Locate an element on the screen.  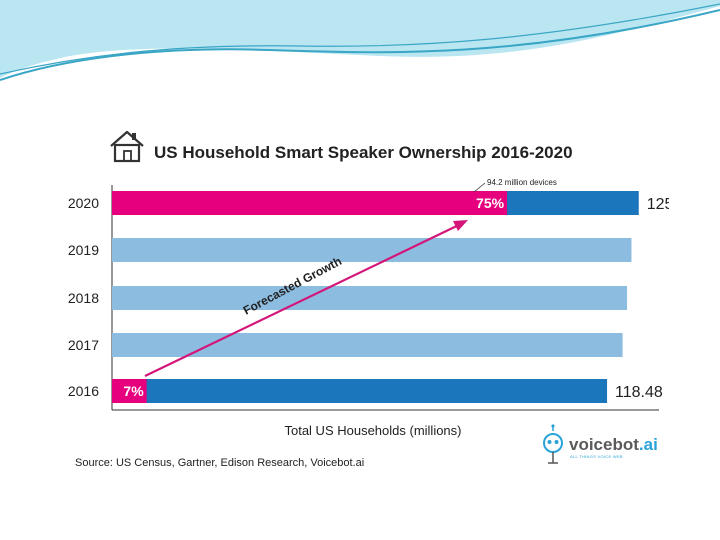
logo-wordmark: voicebot.ai is located at coordinates (613, 444).